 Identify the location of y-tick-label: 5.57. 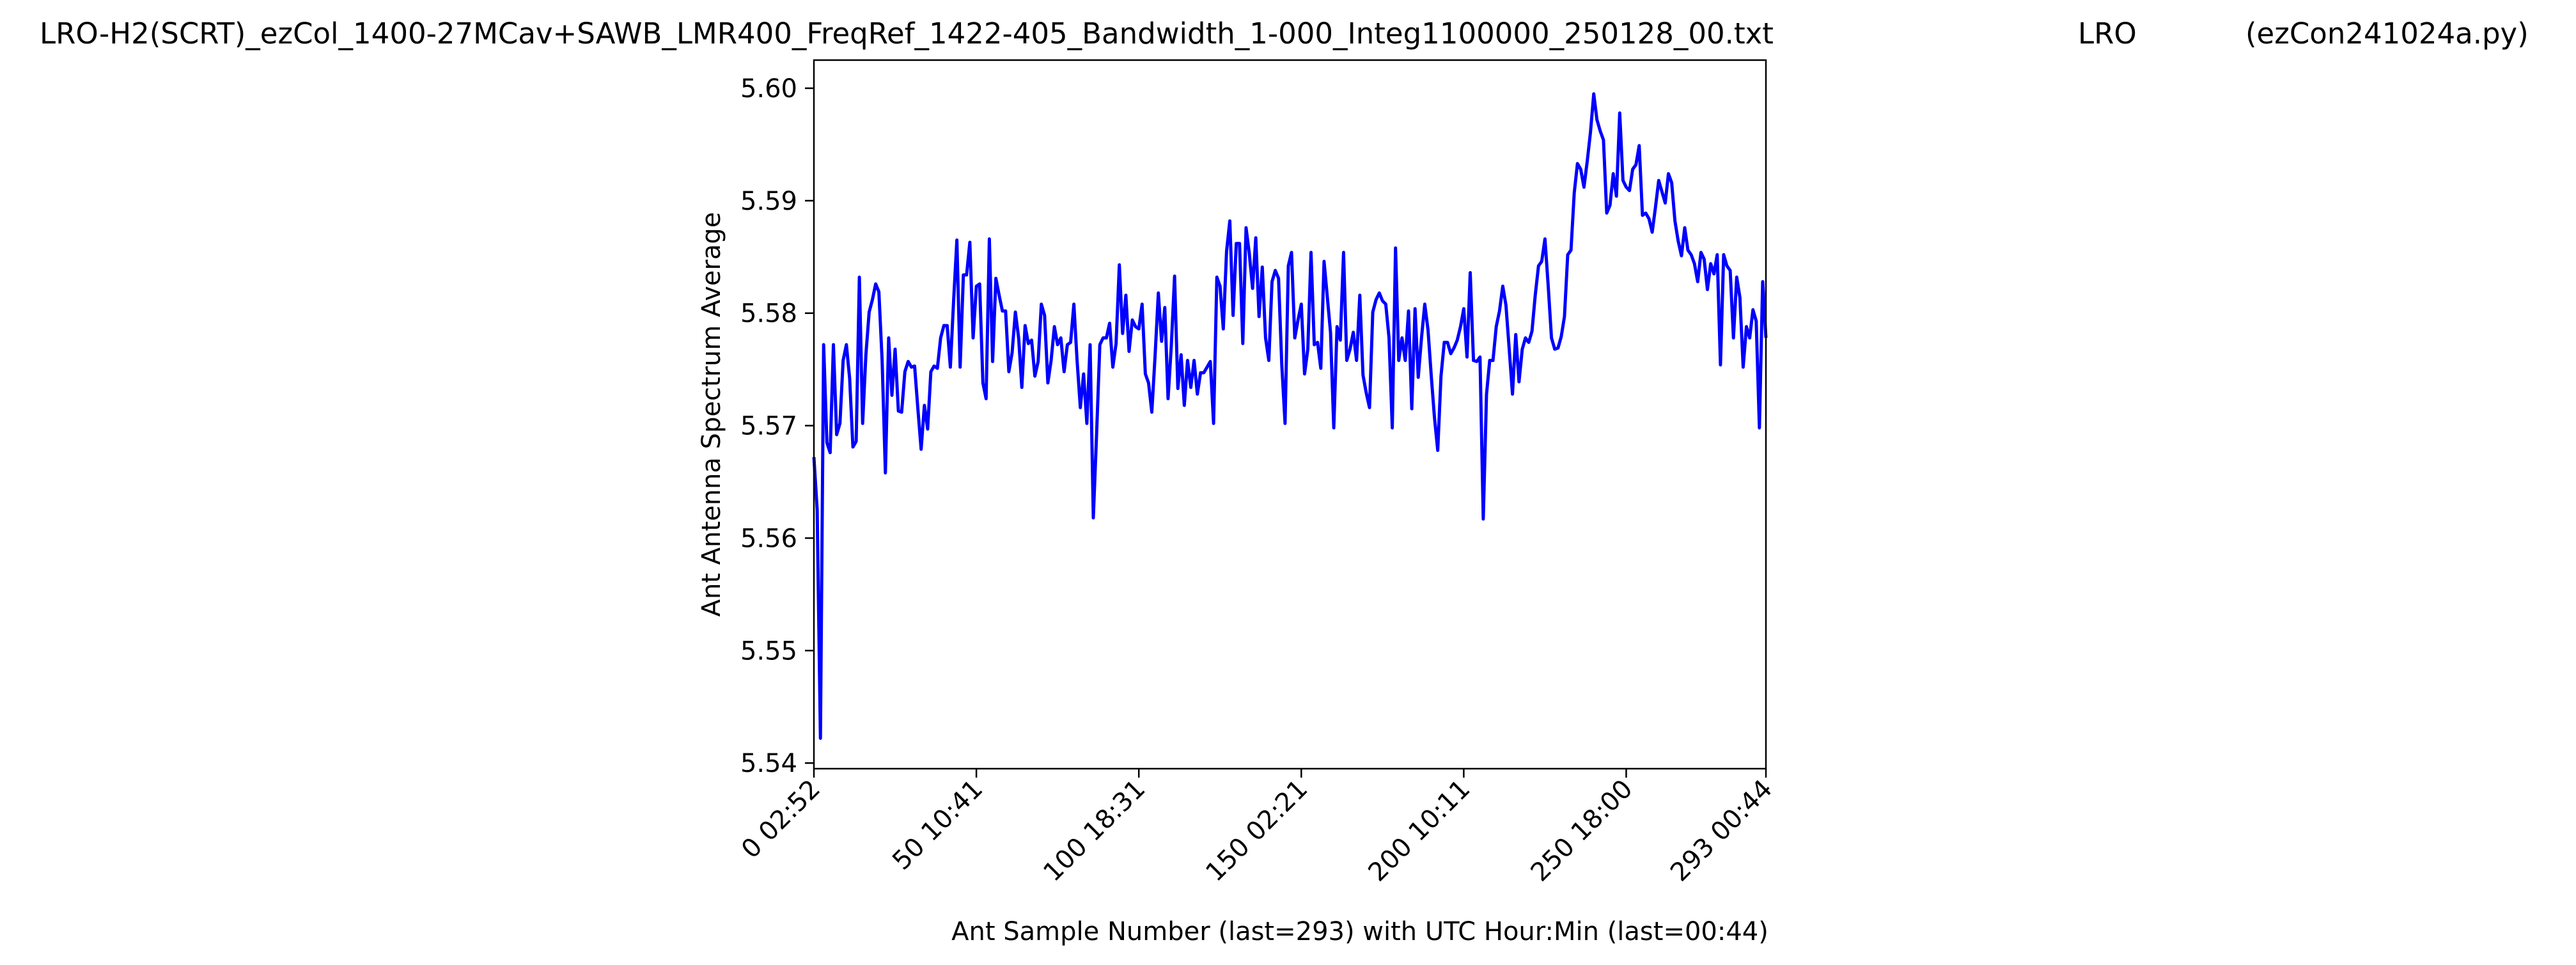
(768, 426).